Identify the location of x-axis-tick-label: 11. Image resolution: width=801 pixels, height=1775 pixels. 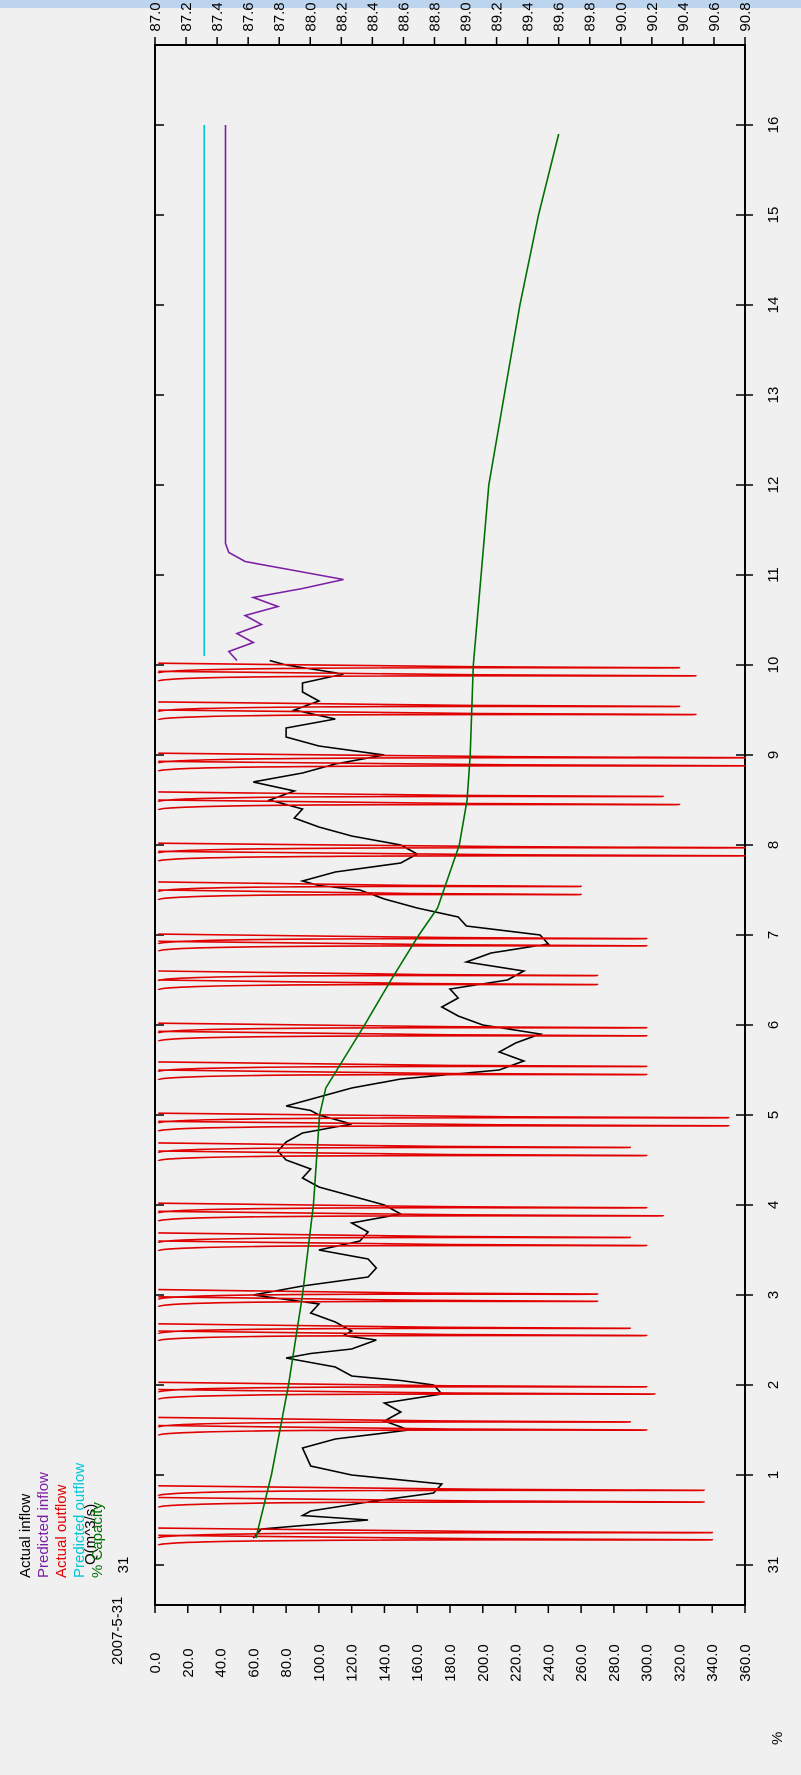
(773, 575).